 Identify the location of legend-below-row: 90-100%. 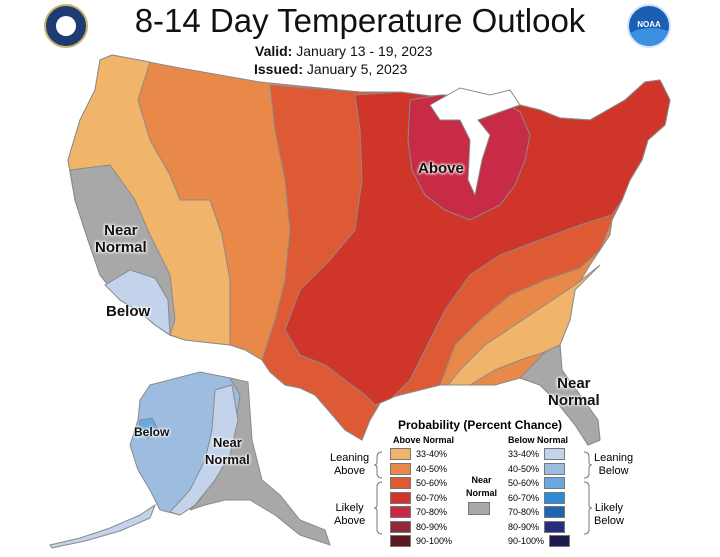
(541, 541).